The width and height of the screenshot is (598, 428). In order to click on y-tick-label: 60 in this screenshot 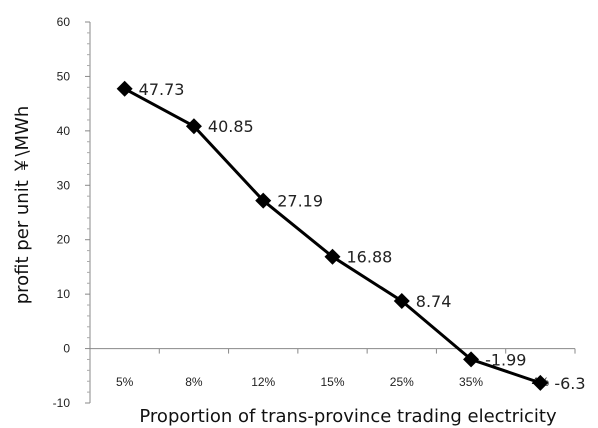, I will do `click(64, 22)`.